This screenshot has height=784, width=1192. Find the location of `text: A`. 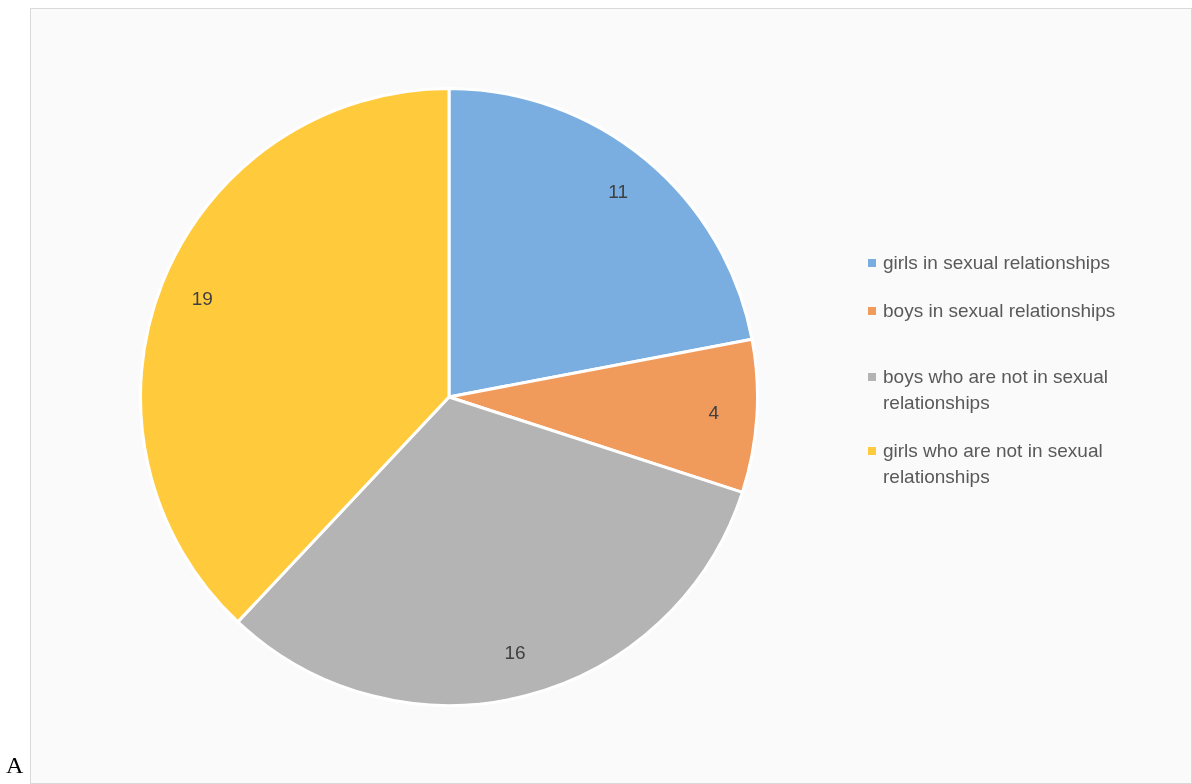

text: A is located at coordinates (15, 765).